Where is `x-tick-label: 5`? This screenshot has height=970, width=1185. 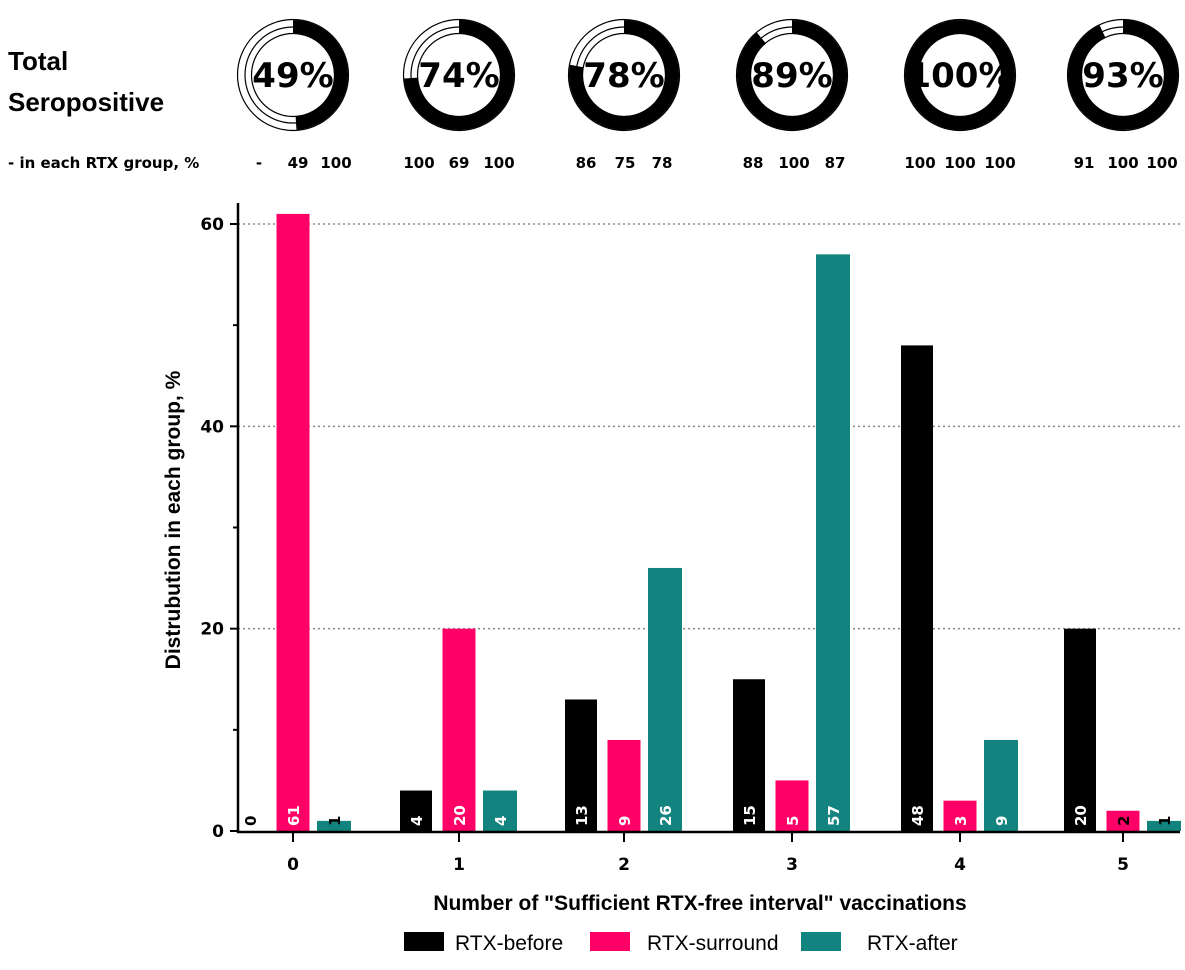 x-tick-label: 5 is located at coordinates (1123, 865).